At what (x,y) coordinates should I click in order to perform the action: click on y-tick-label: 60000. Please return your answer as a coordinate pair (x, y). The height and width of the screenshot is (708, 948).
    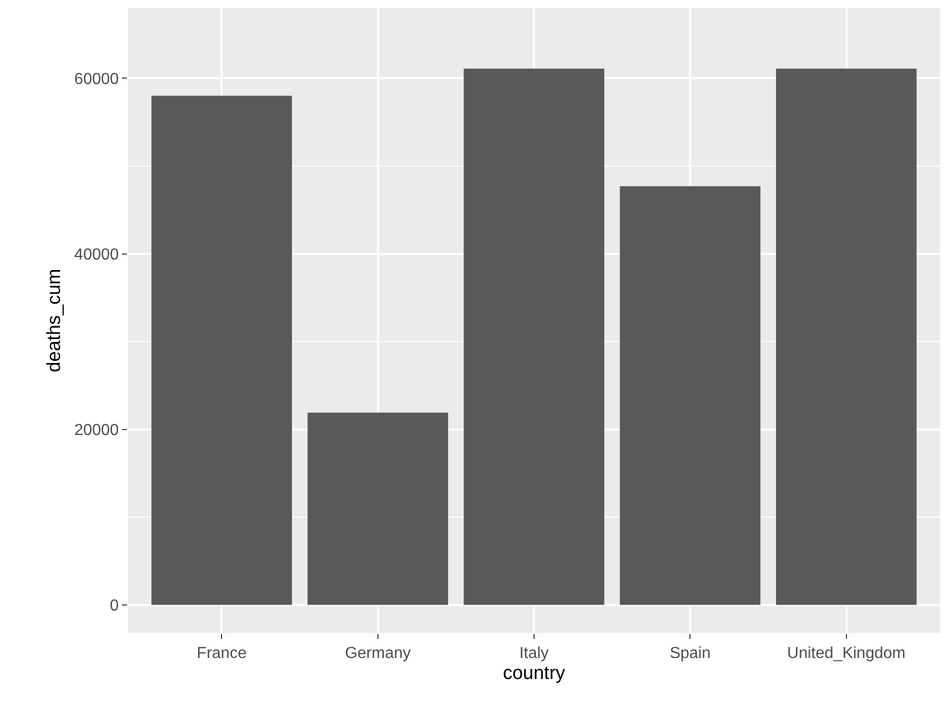
    Looking at the image, I should click on (96, 79).